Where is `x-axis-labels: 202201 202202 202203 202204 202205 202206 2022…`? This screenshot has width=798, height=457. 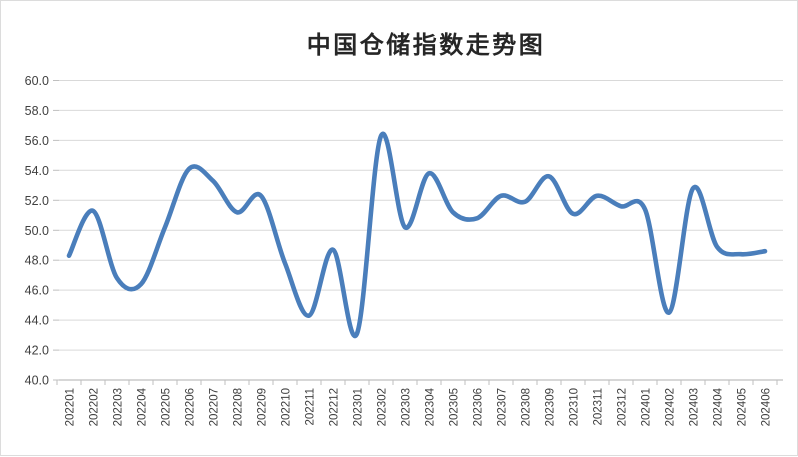 x-axis-labels: 202201 202202 202203 202204 202205 202206 2022… is located at coordinates (419, 406).